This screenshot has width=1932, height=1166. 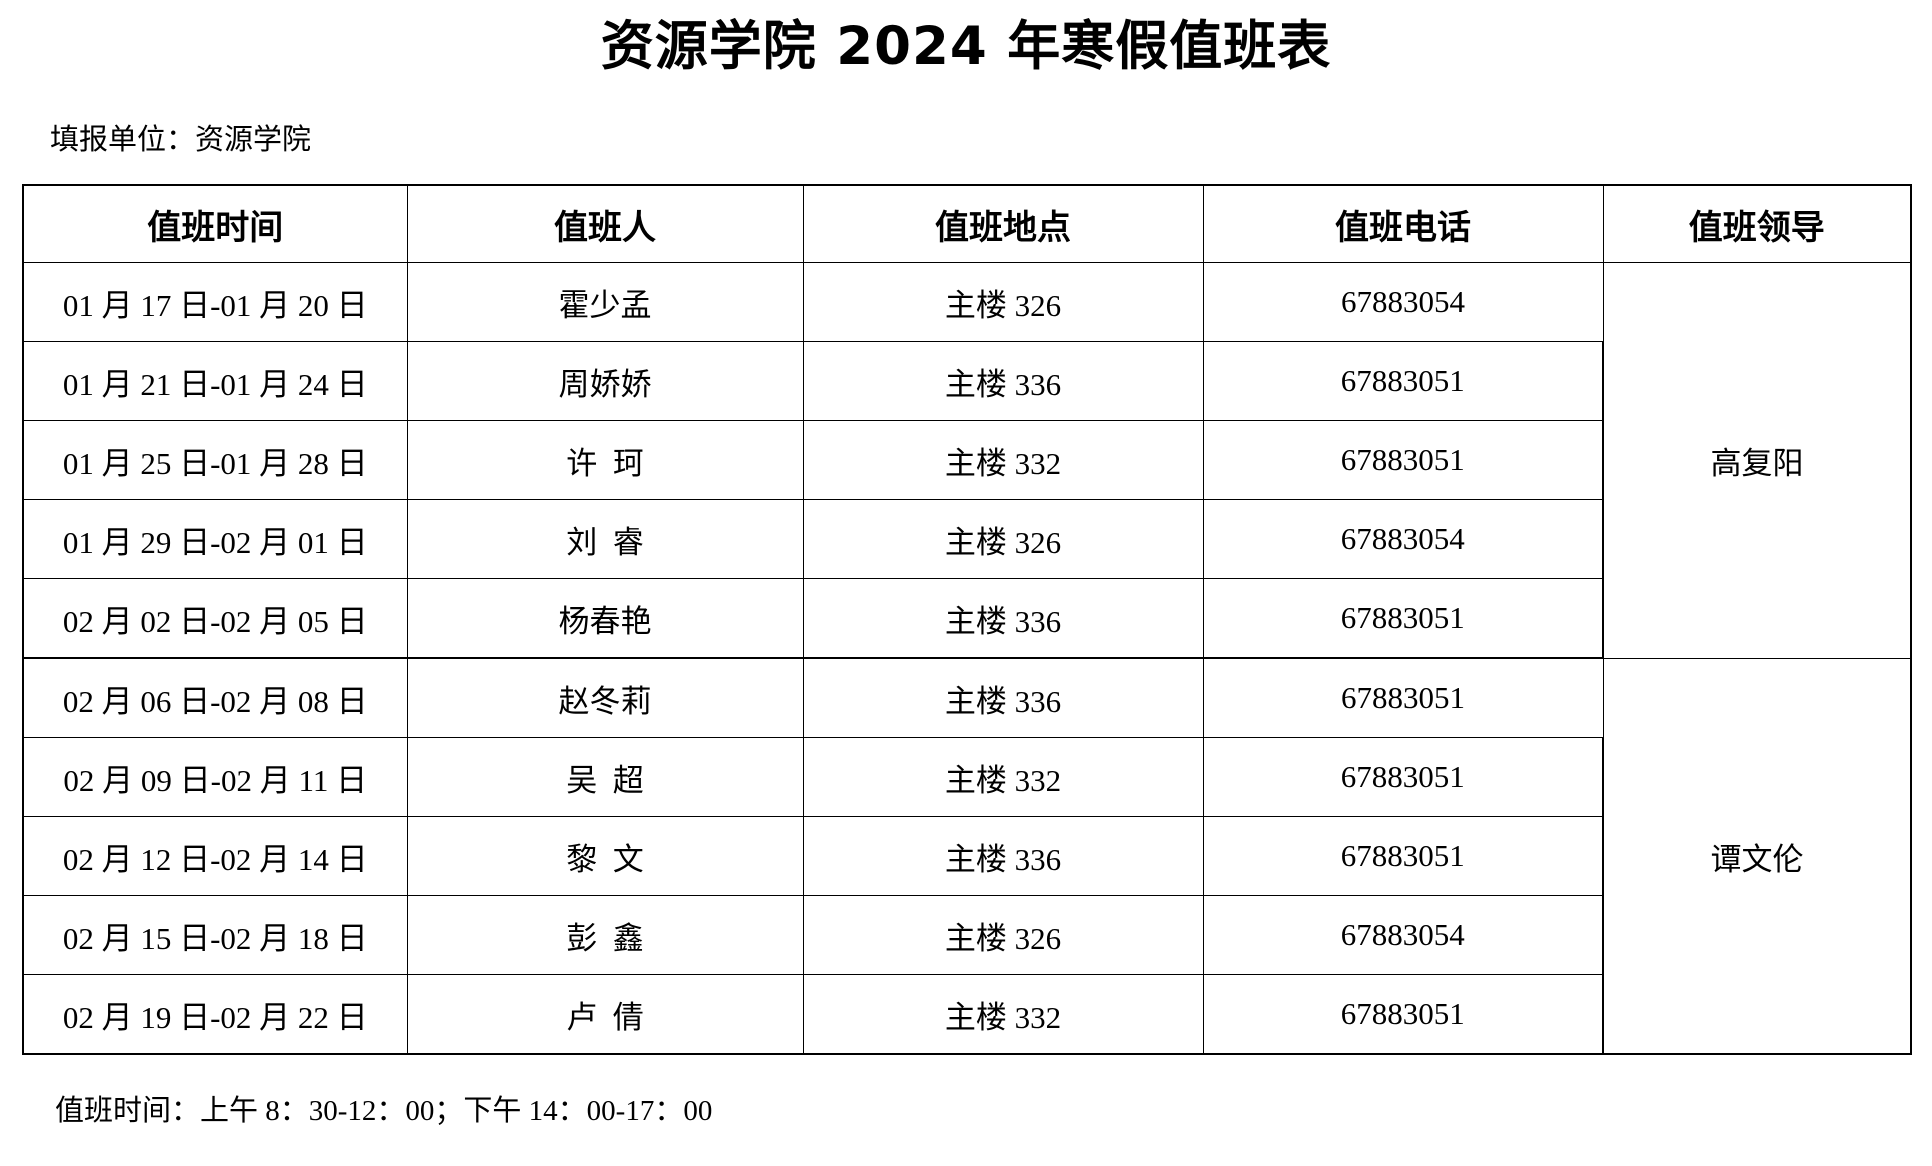 What do you see at coordinates (1403, 224) in the screenshot?
I see `column-header-phone: 值班电话` at bounding box center [1403, 224].